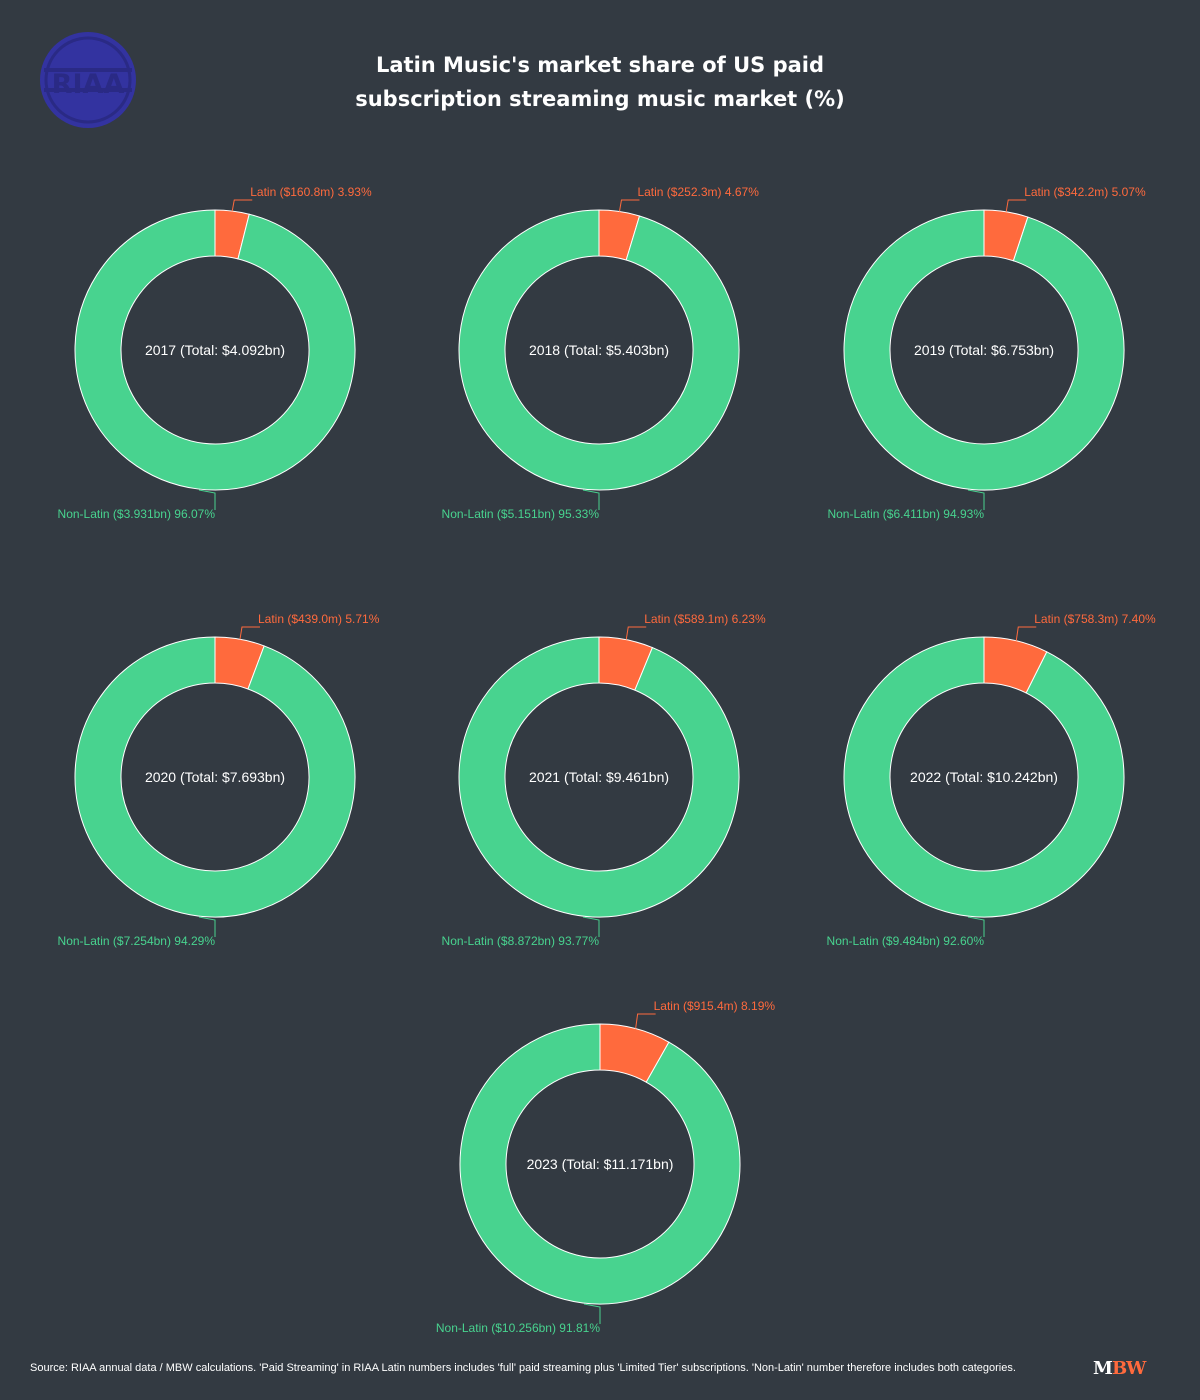 This screenshot has width=1200, height=1400. I want to click on non-latin-label: Non-Latin ($9.484bn) 92.60%, so click(906, 941).